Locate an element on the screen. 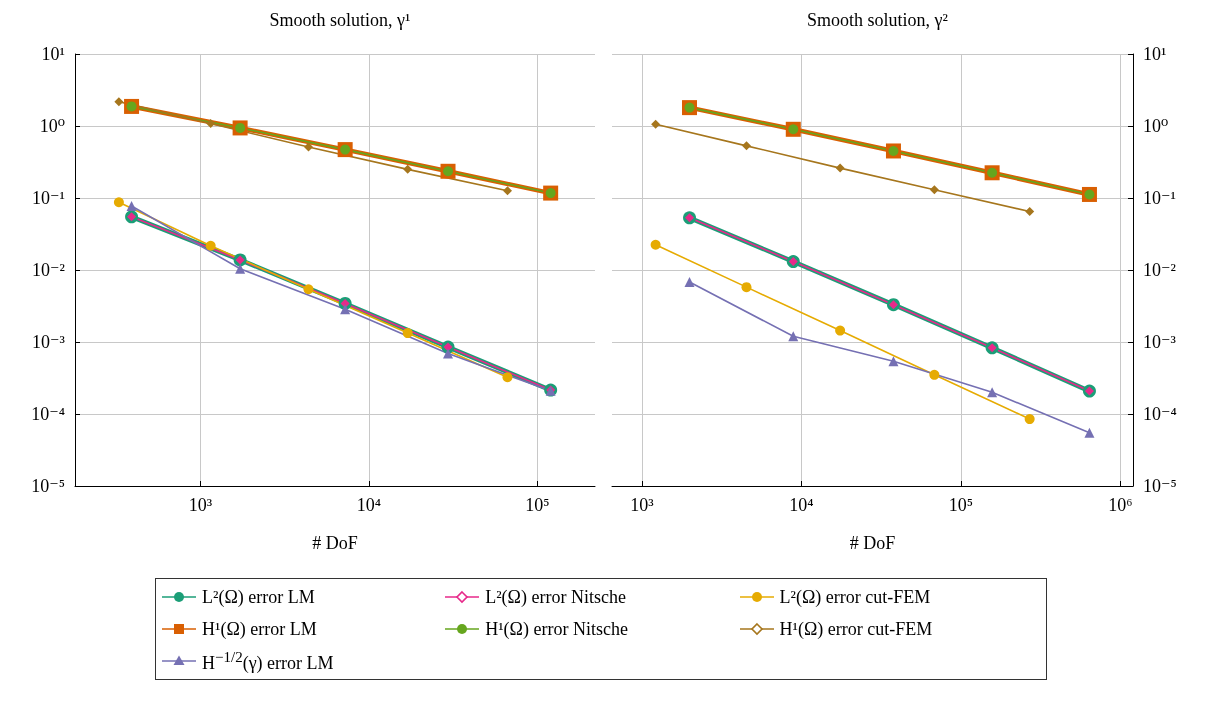 The height and width of the screenshot is (704, 1207). x-tick-label: 10⁶ is located at coordinates (1120, 505).